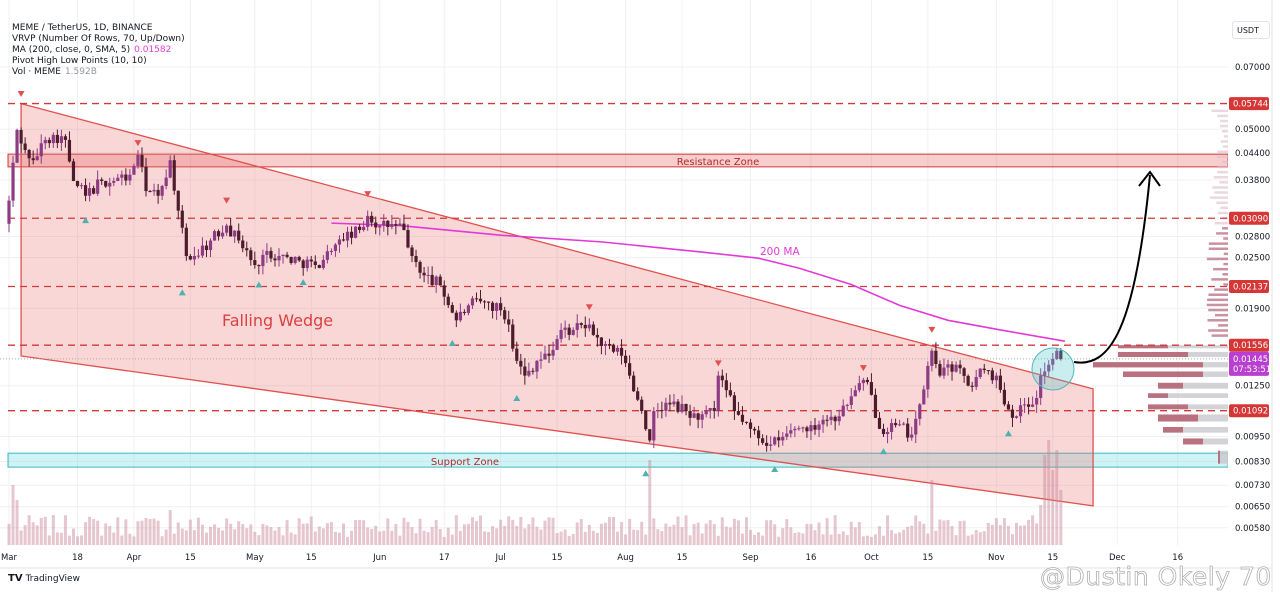  I want to click on time-tick-label: Sep, so click(751, 558).